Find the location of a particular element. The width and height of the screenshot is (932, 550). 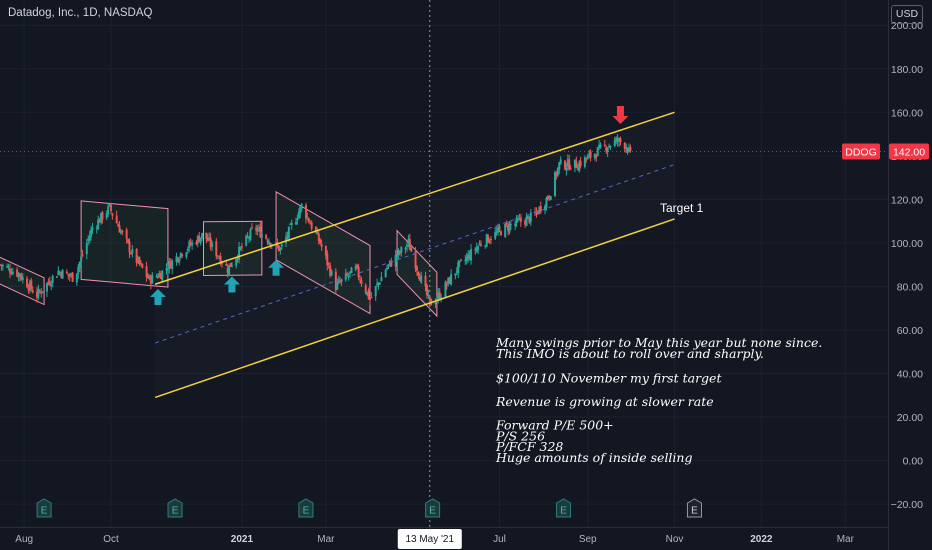

price-tick-label: −20.00 is located at coordinates (907, 505).